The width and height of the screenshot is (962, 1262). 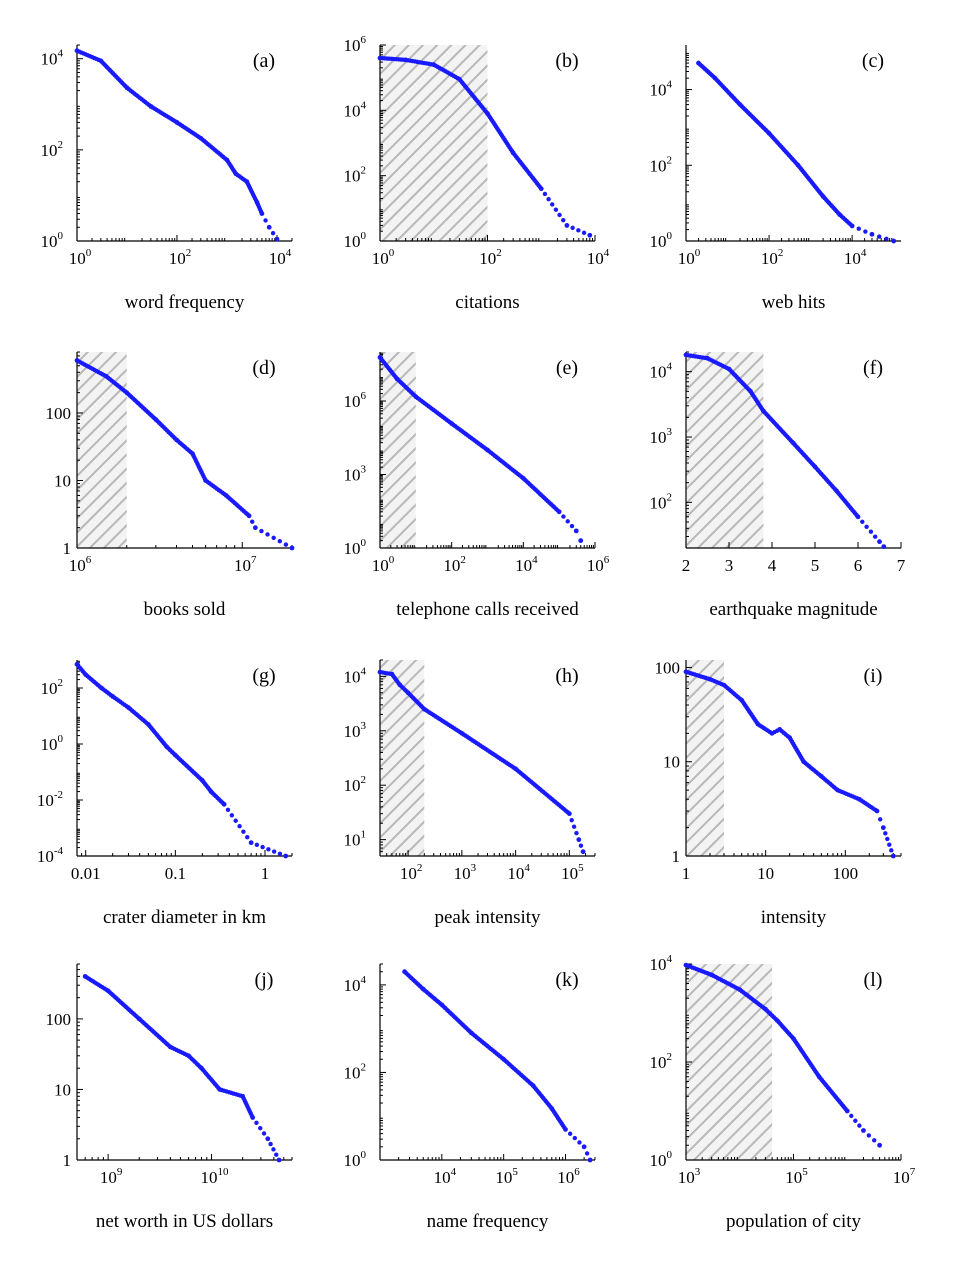 I want to click on y-tick-label: 10⁶, so click(x=355, y=44).